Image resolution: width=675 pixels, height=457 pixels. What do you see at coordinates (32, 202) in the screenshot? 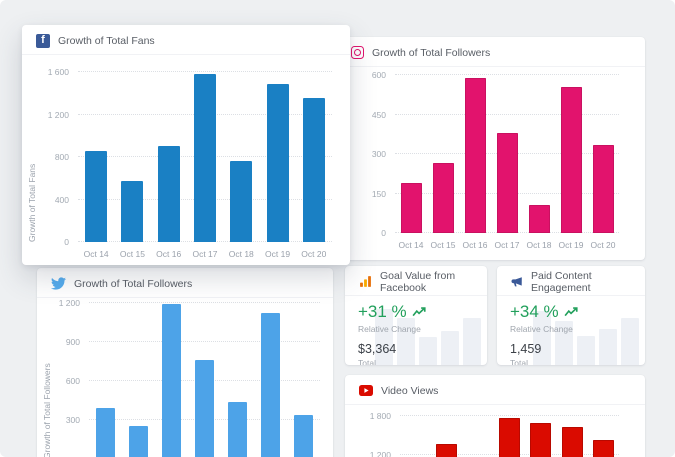
I see `y-axis-title: Growth of Total Fans` at bounding box center [32, 202].